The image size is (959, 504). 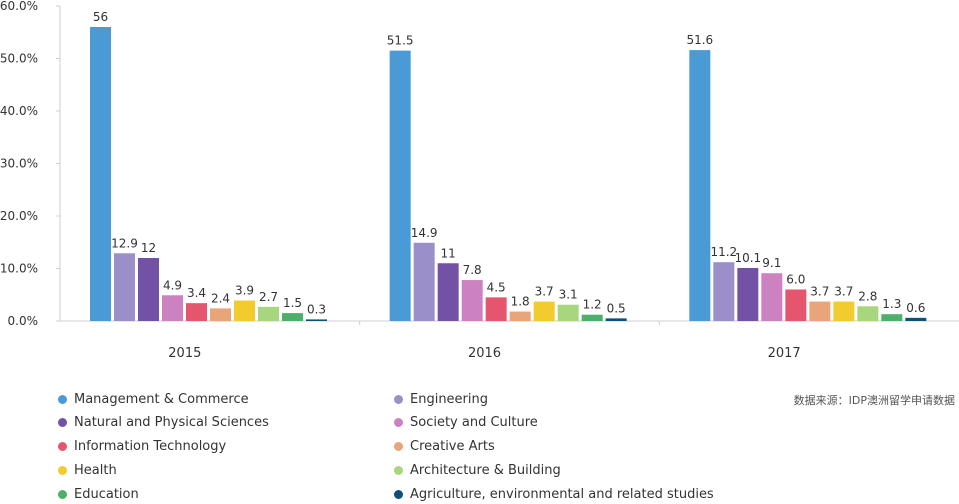 I want to click on legend-label: Society and Culture, so click(x=474, y=422).